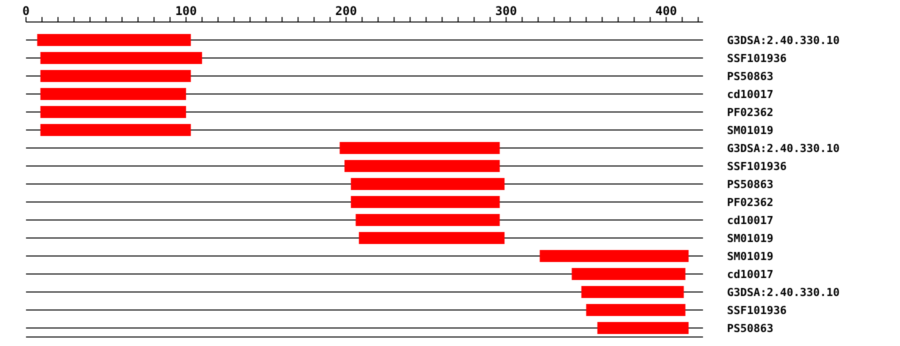 This screenshot has height=346, width=900. What do you see at coordinates (26, 11) in the screenshot?
I see `x-tick-label: 0` at bounding box center [26, 11].